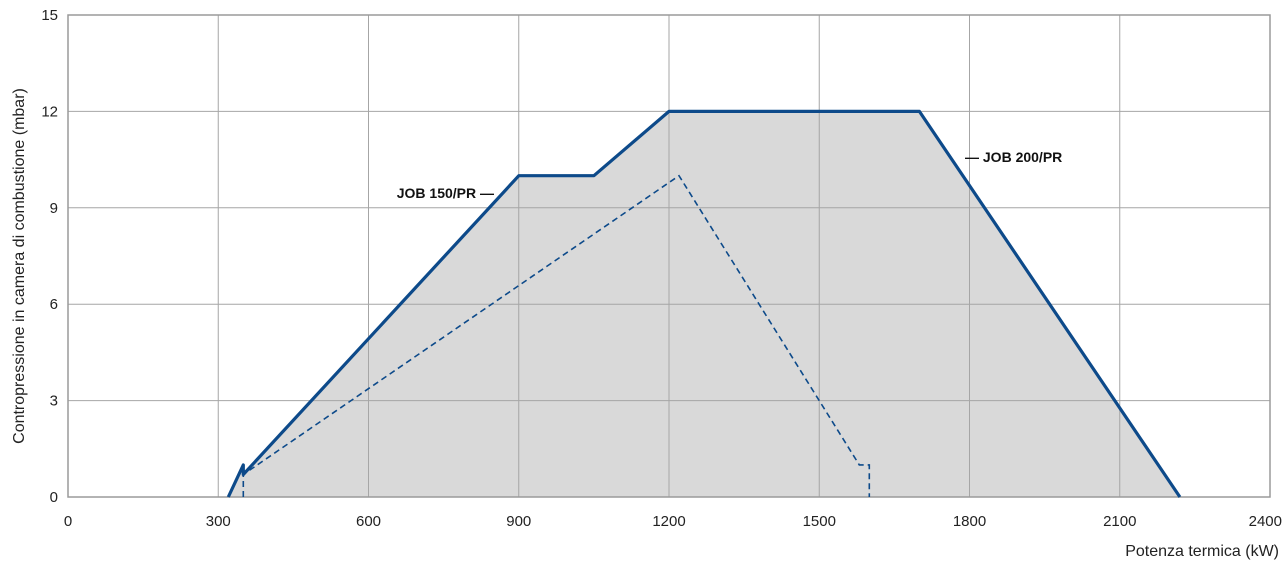 This screenshot has height=564, width=1286. I want to click on y-tick-labels: 0 3 6 9 12 15, so click(49, 256).